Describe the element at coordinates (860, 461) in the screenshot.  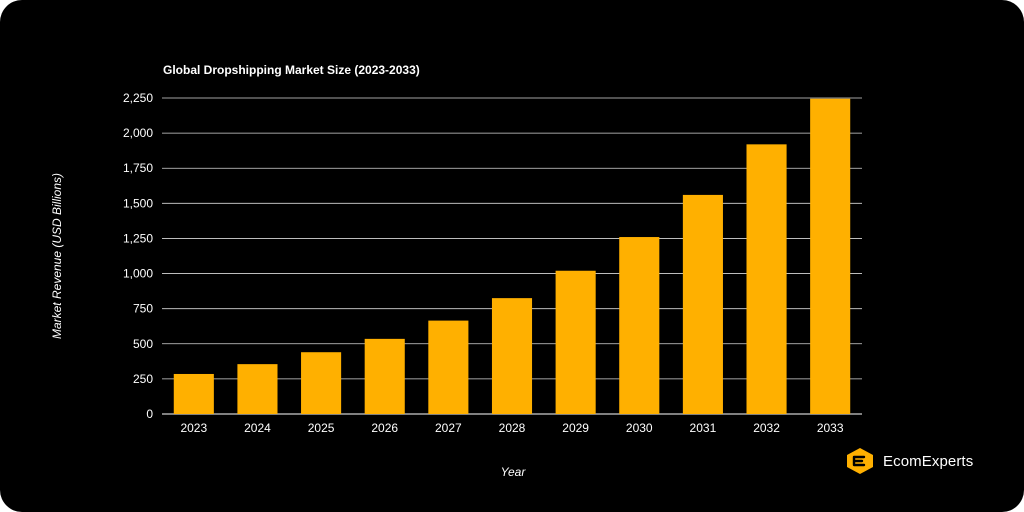
I see `ecomexperts-logo-icon` at that location.